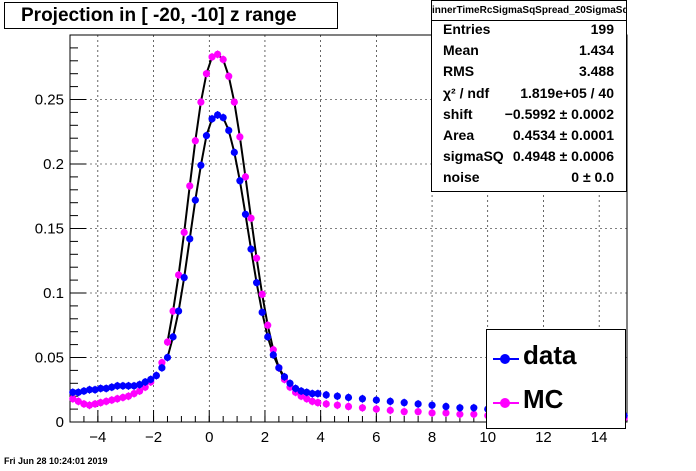 The width and height of the screenshot is (696, 471). I want to click on legend-label: MC, so click(543, 399).